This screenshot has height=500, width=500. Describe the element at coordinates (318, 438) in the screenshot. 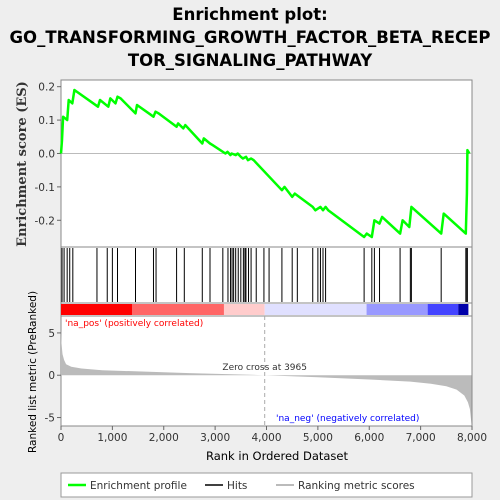

I see `x-tick-label: 5,000` at that location.